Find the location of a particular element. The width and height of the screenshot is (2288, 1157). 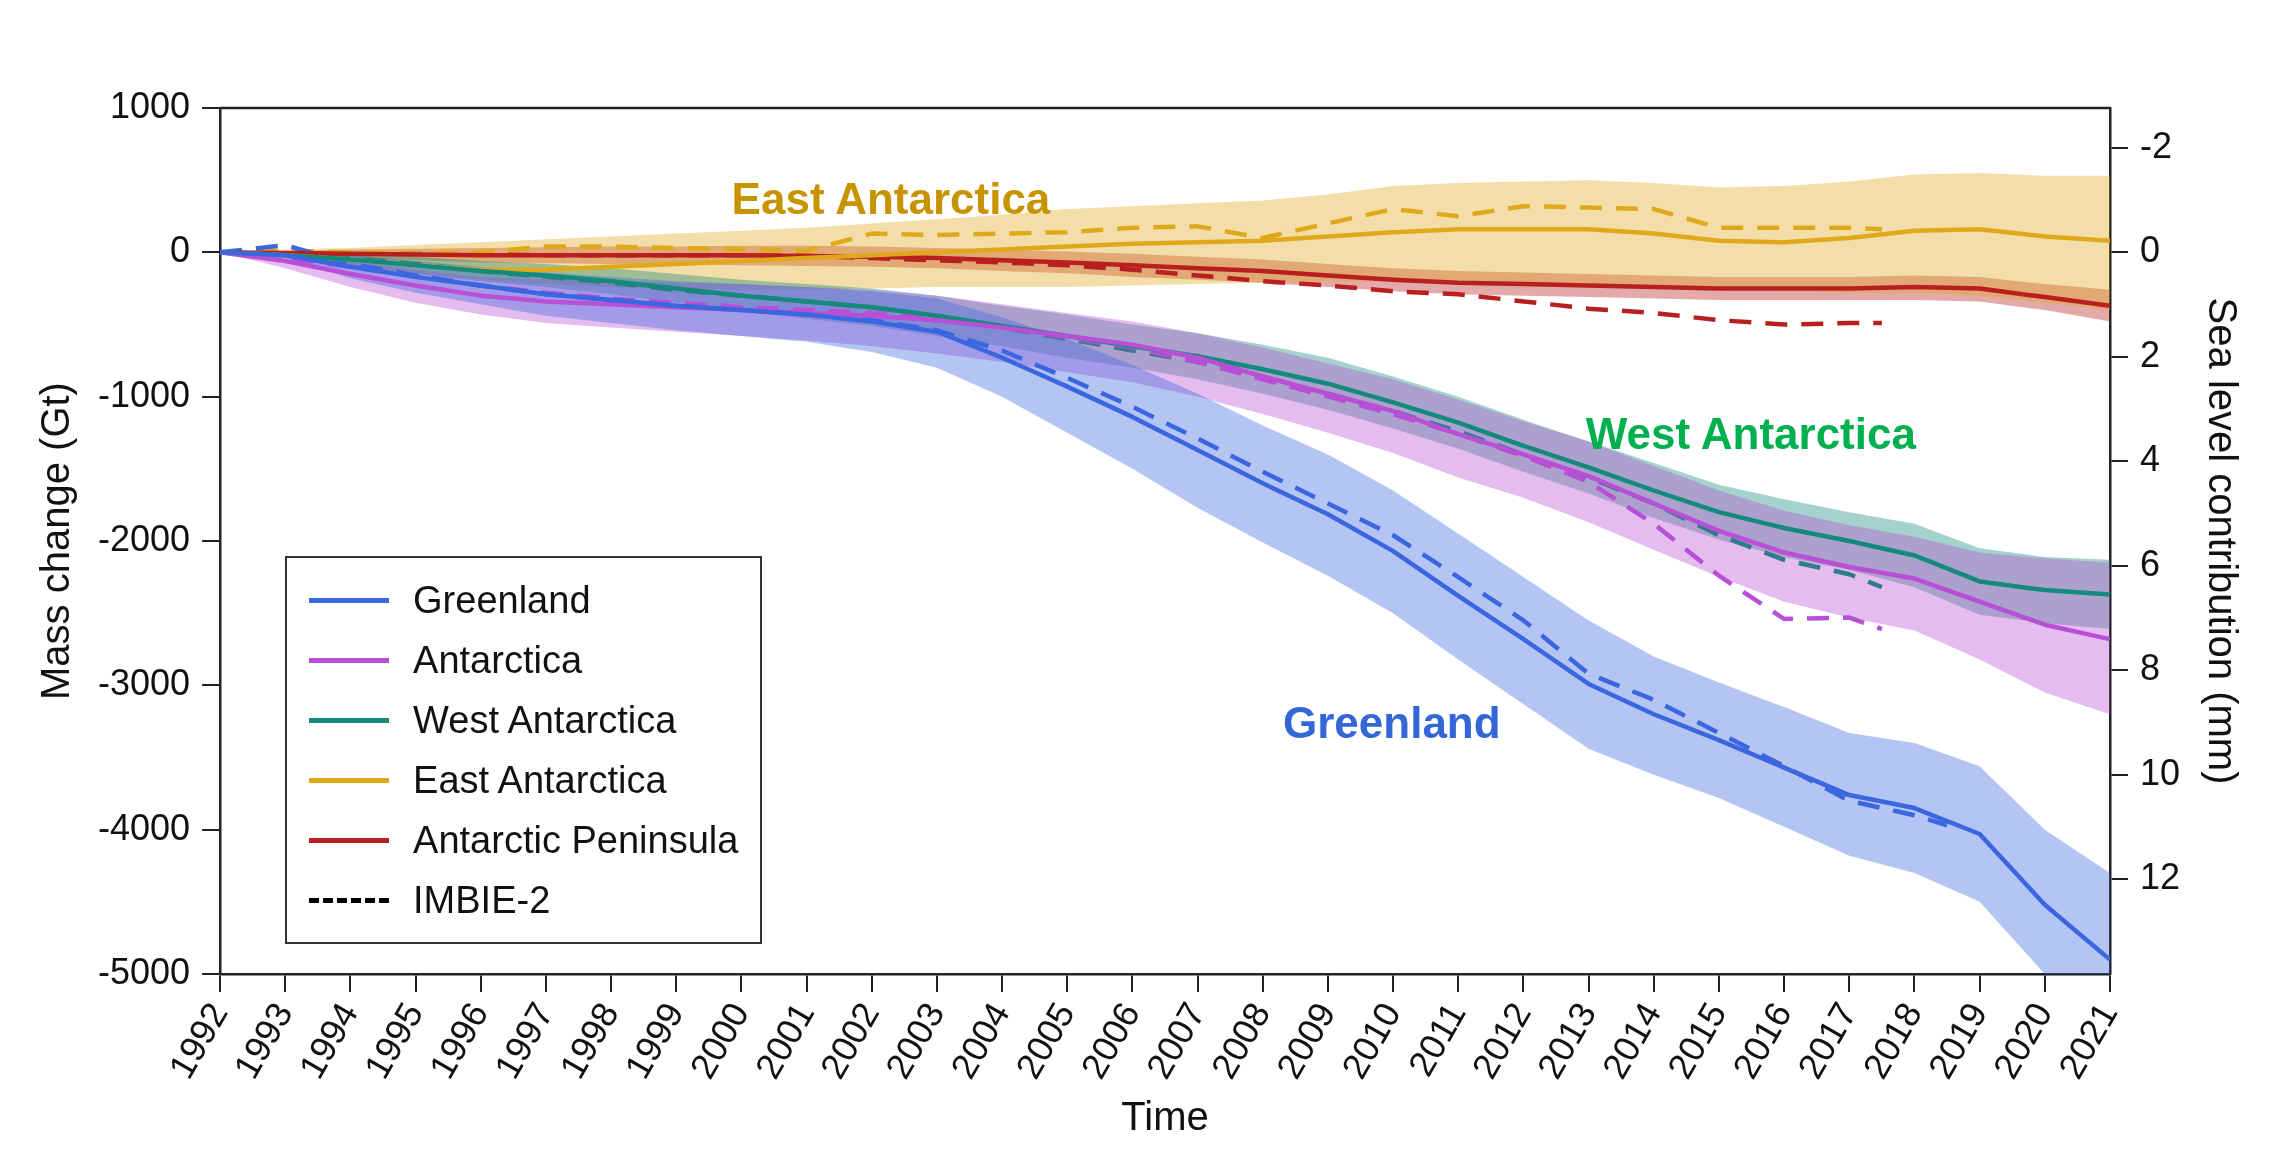

annotation: Greenland is located at coordinates (1391, 722).